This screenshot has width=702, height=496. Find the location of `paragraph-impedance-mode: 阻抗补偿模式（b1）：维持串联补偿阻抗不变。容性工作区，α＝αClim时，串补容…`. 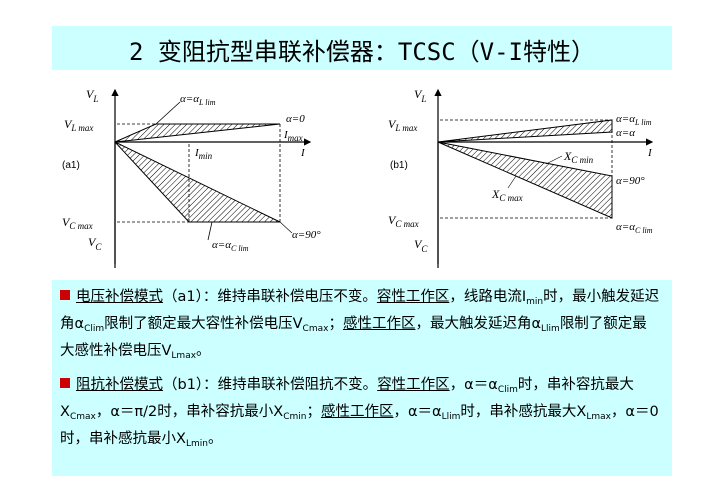

paragraph-impedance-mode: 阻抗补偿模式（b1）：维持串联补偿阻抗不变。容性工作区，α＝αClim时，串补容… is located at coordinates (360, 414).